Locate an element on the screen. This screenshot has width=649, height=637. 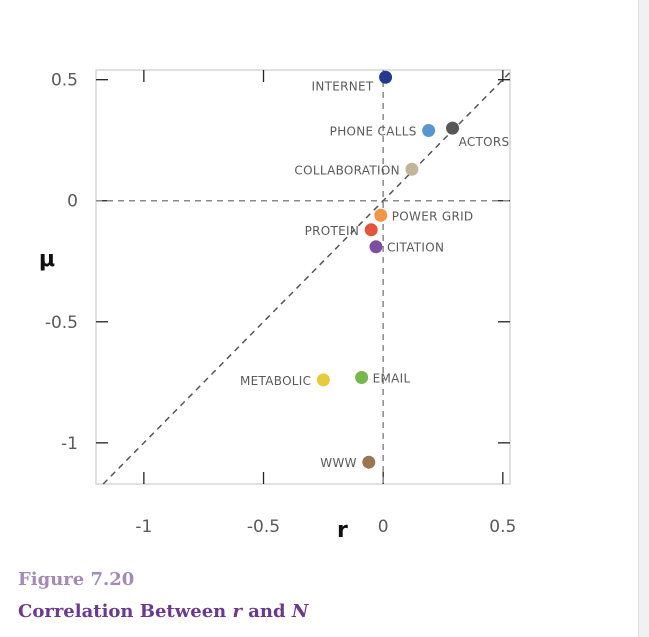
data-point-label: CITATION is located at coordinates (415, 248).